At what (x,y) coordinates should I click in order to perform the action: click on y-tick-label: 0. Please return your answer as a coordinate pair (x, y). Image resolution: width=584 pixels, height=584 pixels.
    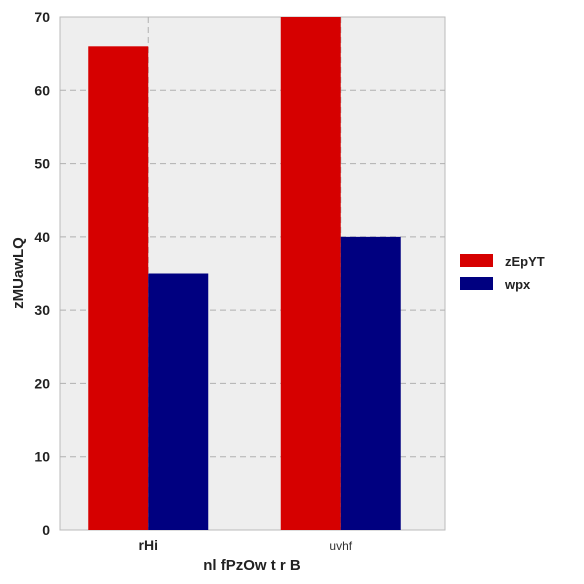
    Looking at the image, I should click on (46, 530).